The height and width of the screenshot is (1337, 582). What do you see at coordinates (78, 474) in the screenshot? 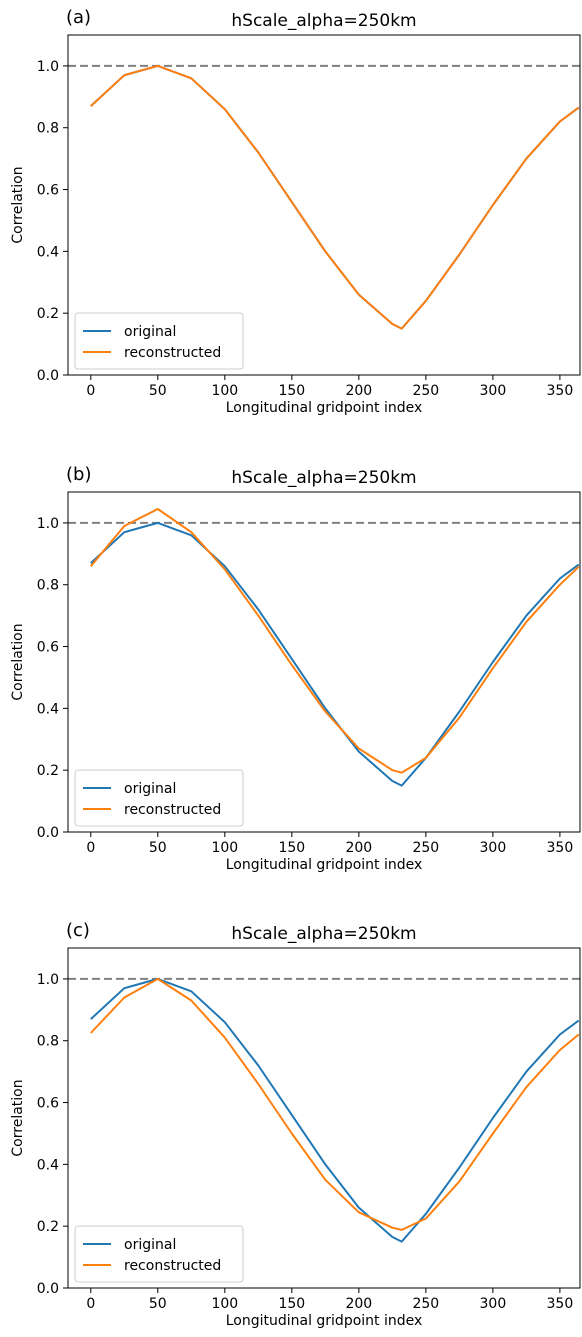
I see `panel-label: (b)` at bounding box center [78, 474].